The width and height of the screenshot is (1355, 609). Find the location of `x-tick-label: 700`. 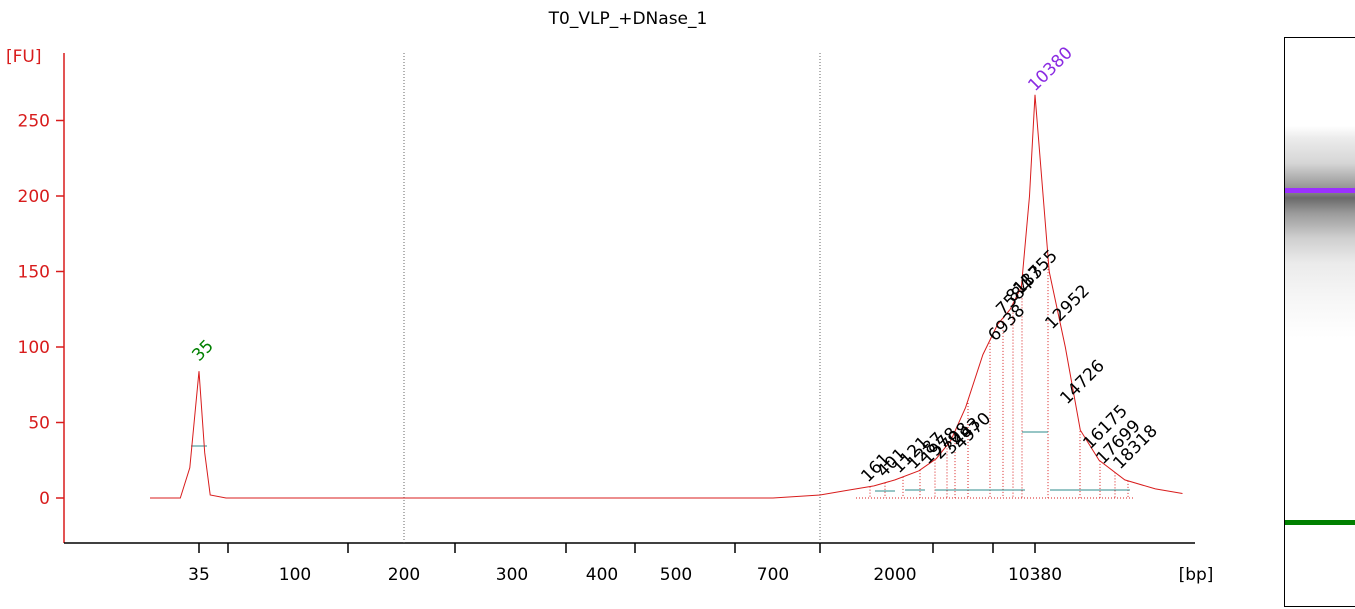

x-tick-label: 700 is located at coordinates (773, 575).